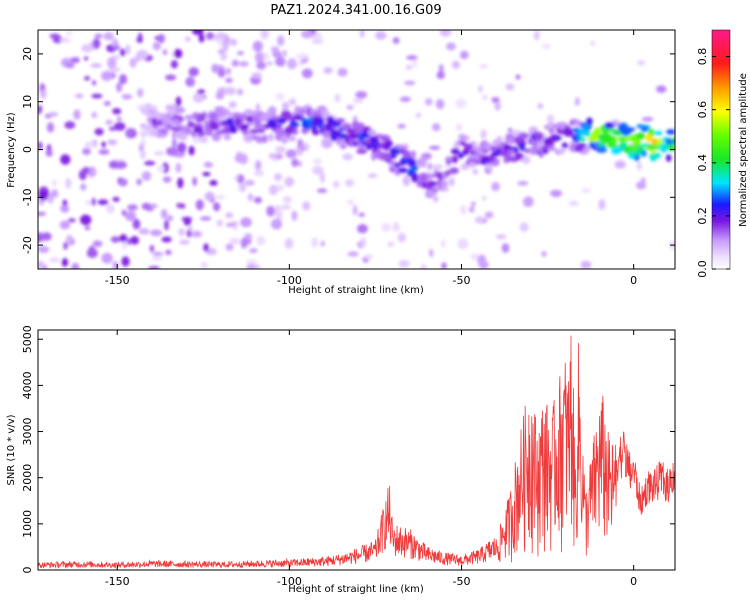 The image size is (750, 604). Describe the element at coordinates (702, 216) in the screenshot. I see `colorbar-tick-label: 0.2` at that location.